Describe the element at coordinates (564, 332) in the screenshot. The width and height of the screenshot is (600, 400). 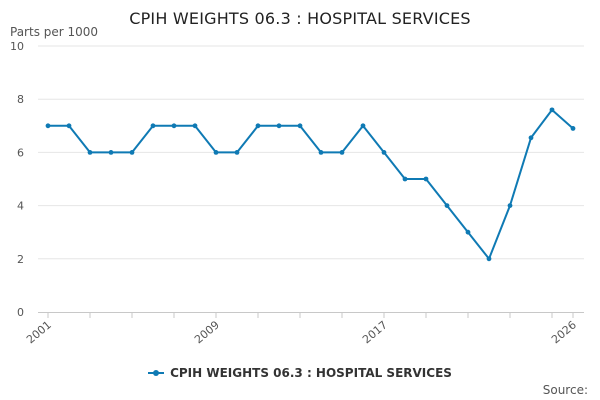
I see `x-tick-label: 2026` at that location.